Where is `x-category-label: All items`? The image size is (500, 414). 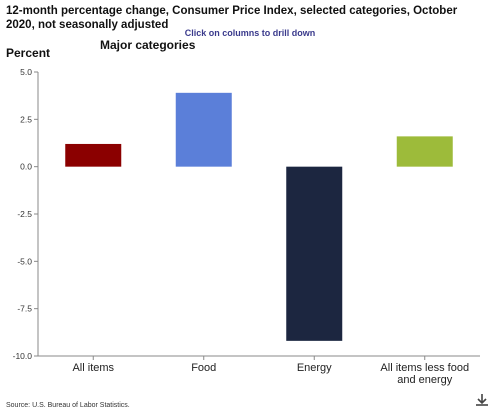
x-category-label: All items is located at coordinates (93, 368).